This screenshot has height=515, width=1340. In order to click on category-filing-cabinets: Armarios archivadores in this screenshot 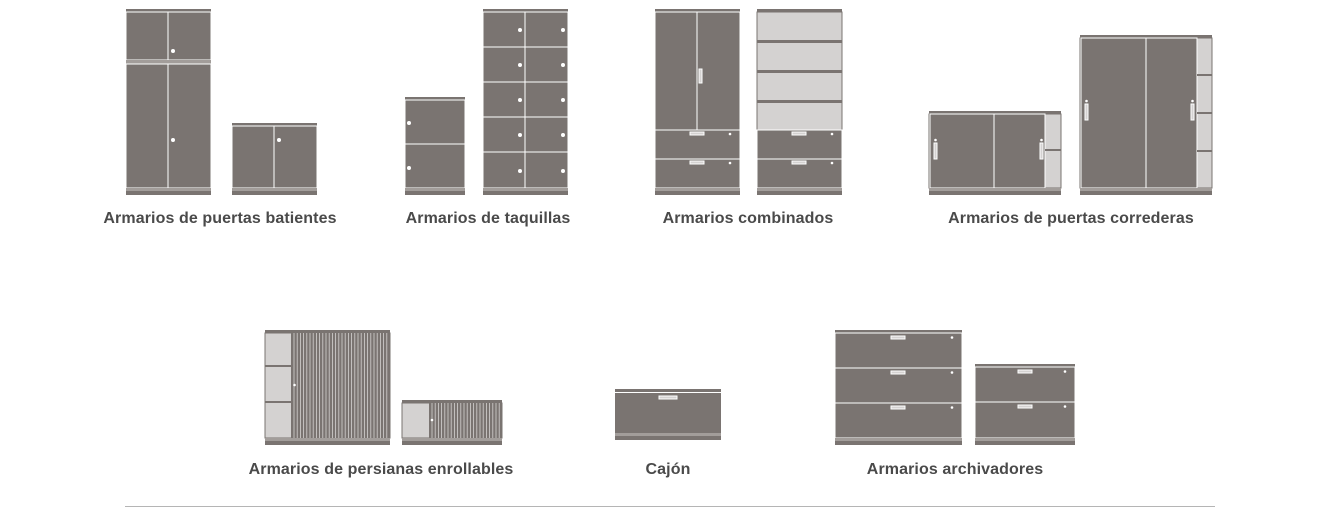, I will do `click(955, 402)`.